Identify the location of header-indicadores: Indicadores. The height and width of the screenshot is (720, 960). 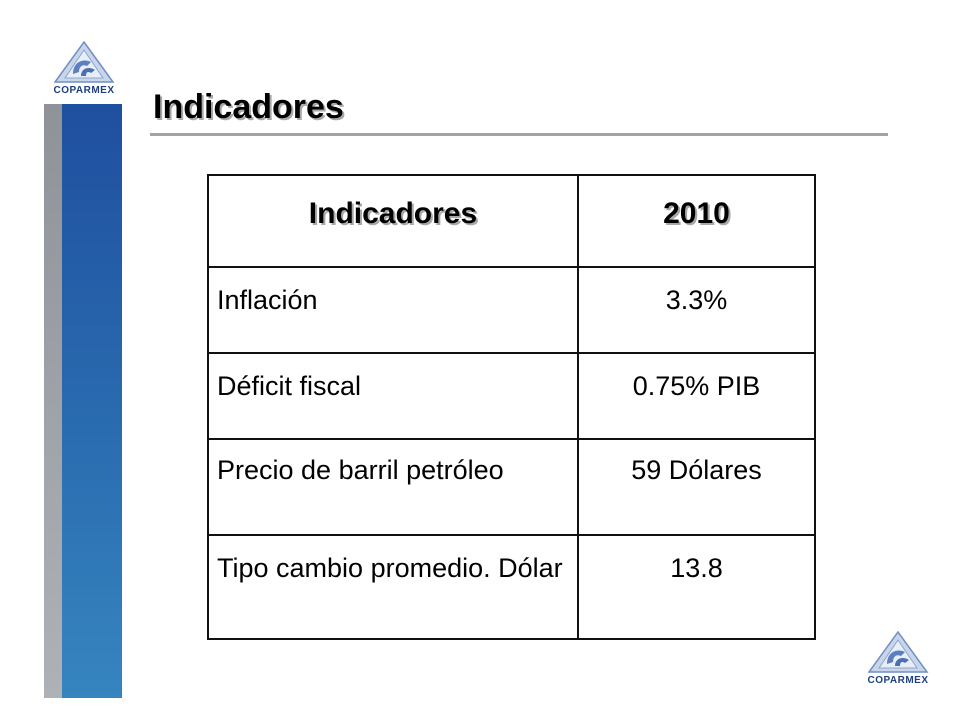
(393, 221).